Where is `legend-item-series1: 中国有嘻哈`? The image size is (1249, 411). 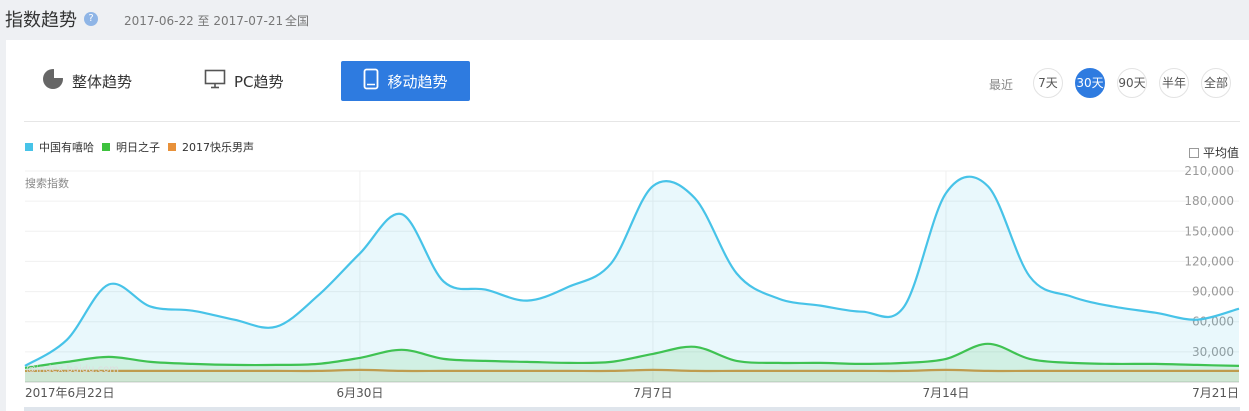 legend-item-series1: 中国有嘻哈 is located at coordinates (59, 147).